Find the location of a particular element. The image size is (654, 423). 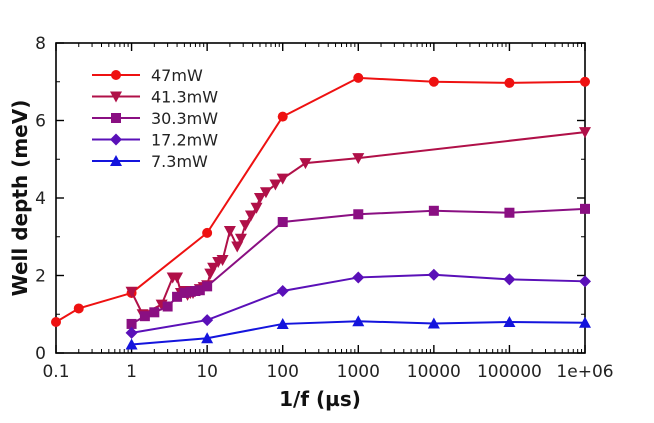

x-tick-label: 100000 is located at coordinates (509, 372).